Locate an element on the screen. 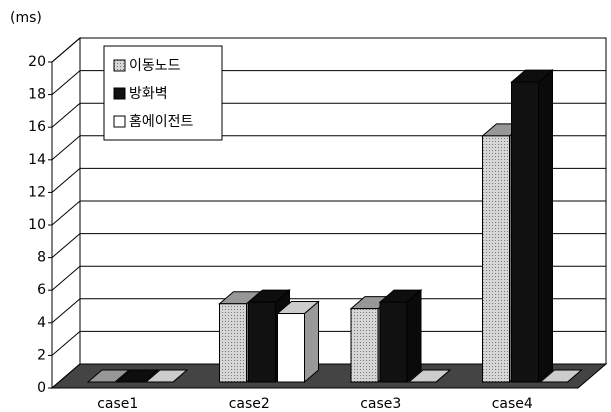  x-tick-label: case4 is located at coordinates (512, 404).